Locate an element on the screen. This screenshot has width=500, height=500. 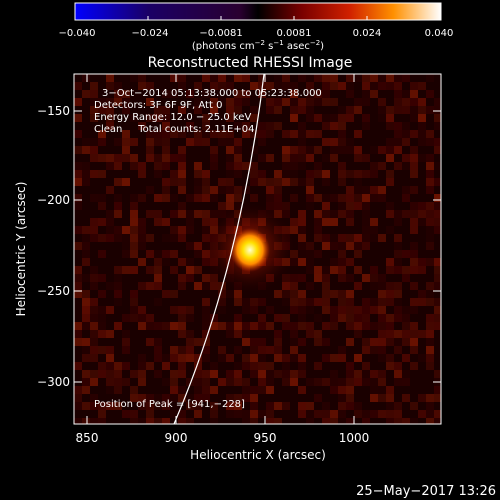
x-tick-label: 850 is located at coordinates (87, 438).